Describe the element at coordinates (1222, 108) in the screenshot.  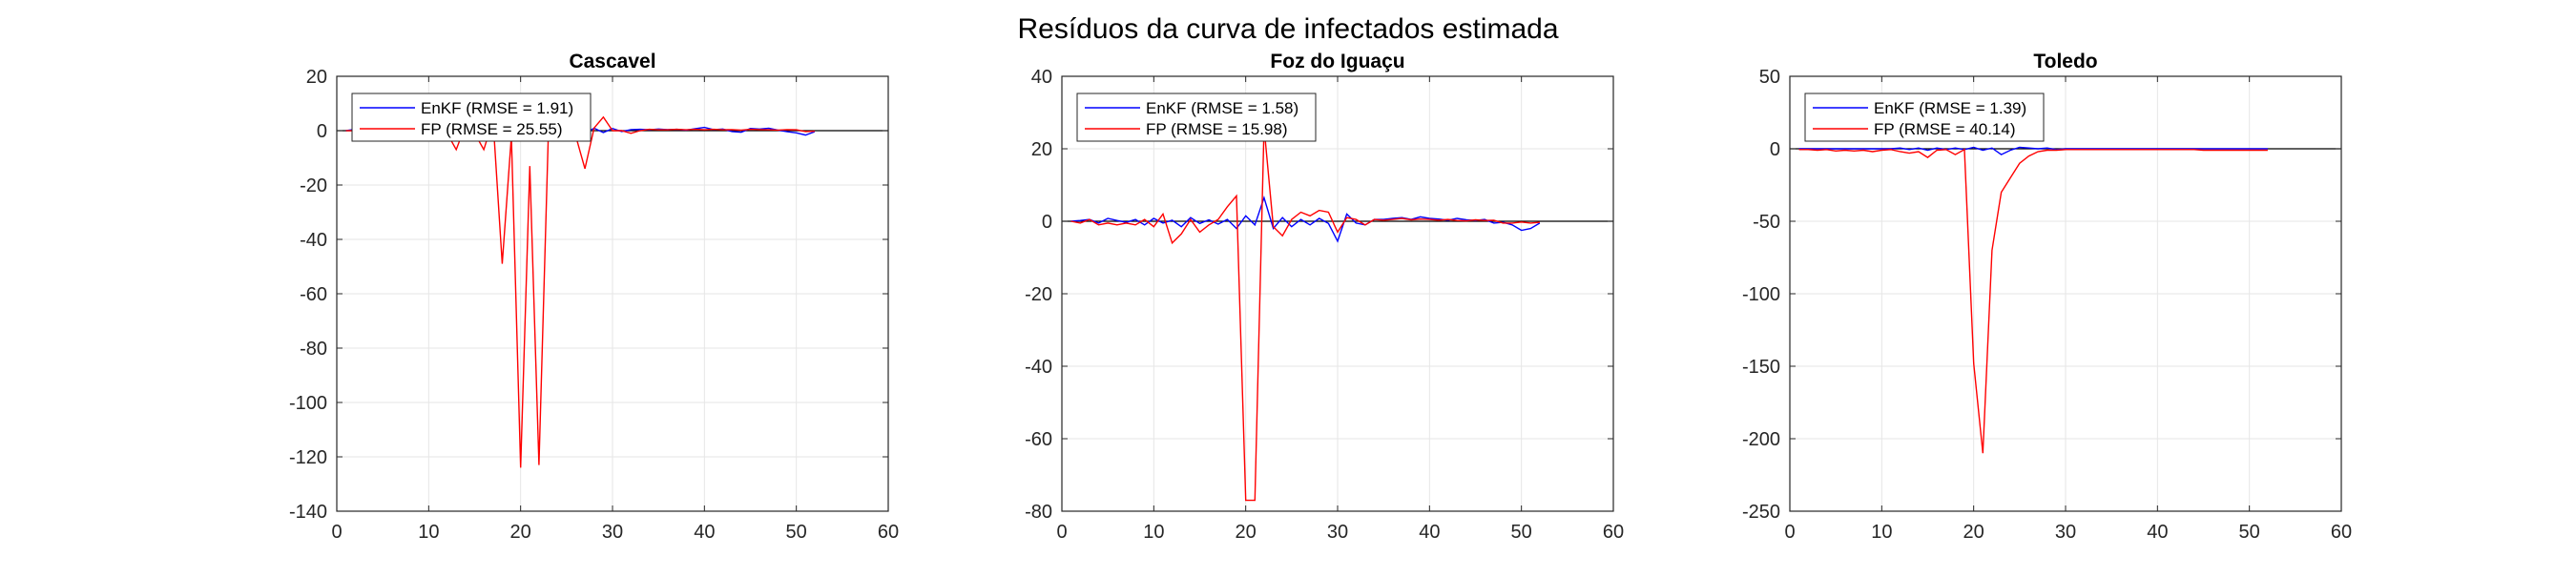
I see `legend-label: EnKF (RMSE = 1.58)` at that location.